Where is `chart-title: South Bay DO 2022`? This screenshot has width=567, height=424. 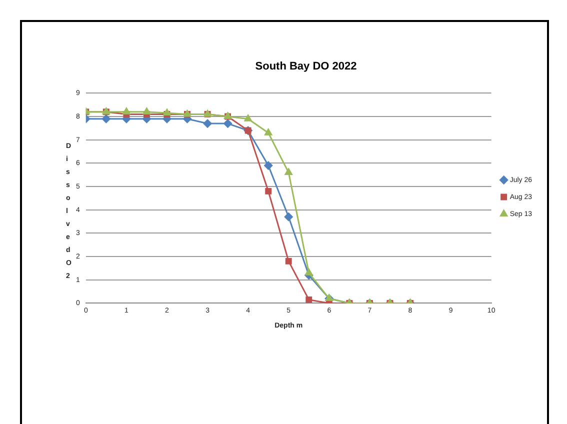 chart-title: South Bay DO 2022 is located at coordinates (306, 66).